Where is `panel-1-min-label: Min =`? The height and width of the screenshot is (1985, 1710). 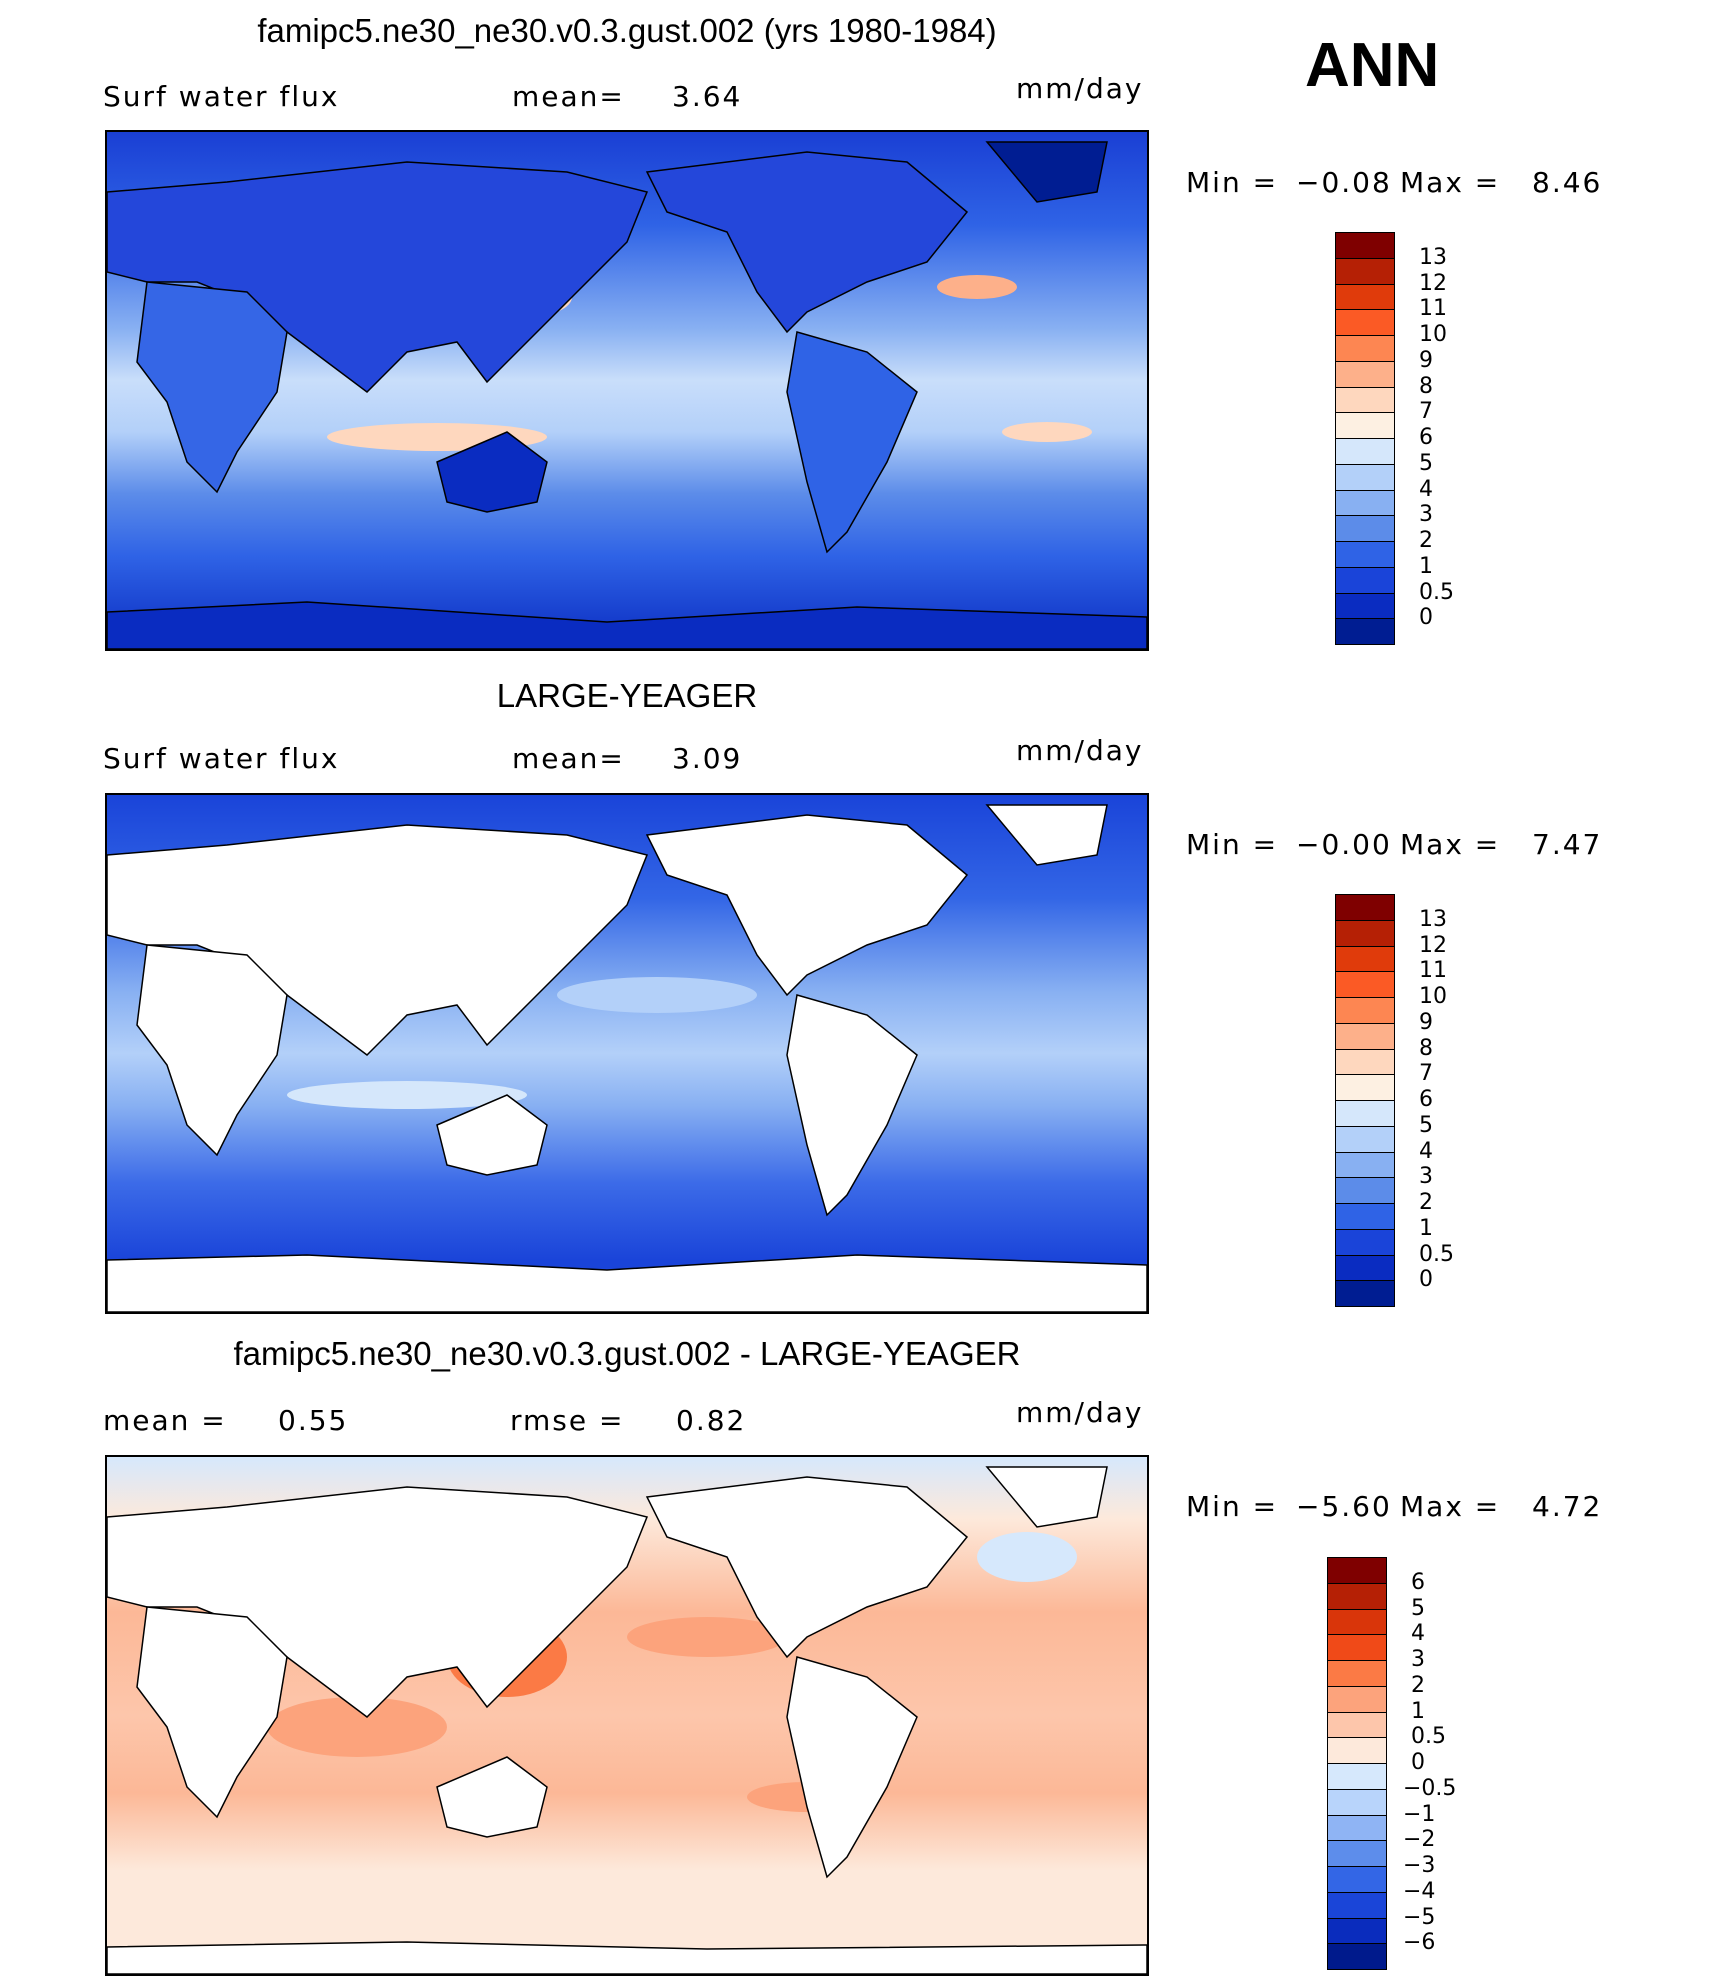 panel-1-min-label: Min = is located at coordinates (1232, 182).